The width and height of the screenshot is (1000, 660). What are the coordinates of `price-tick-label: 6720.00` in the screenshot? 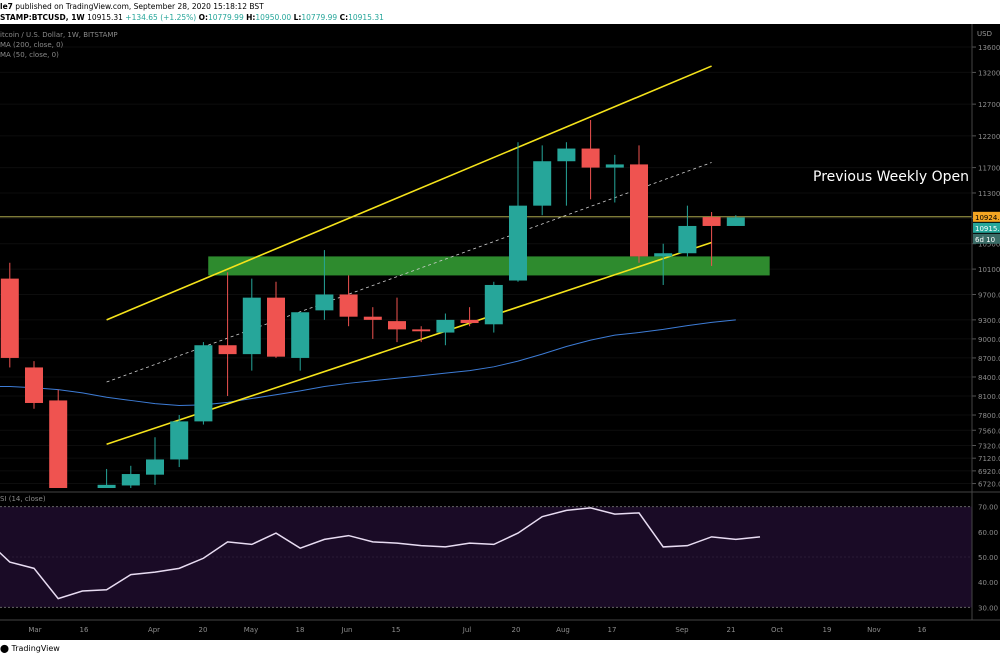 It's located at (989, 485).